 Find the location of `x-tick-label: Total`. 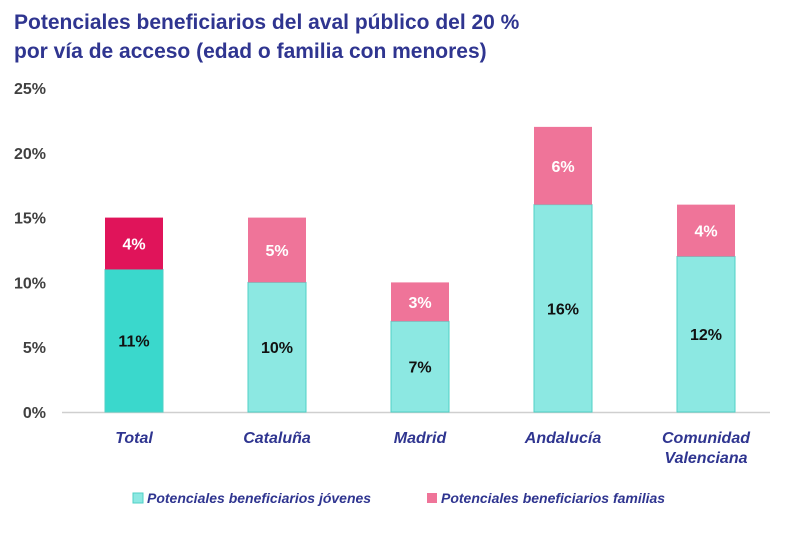

x-tick-label: Total is located at coordinates (134, 438).